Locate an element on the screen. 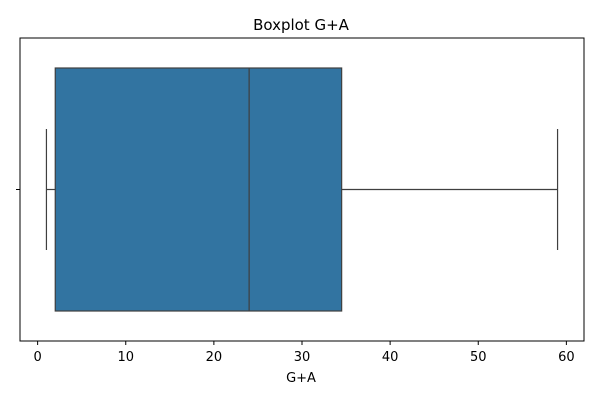 Image resolution: width=600 pixels, height=400 pixels. x-tick-label: 10 is located at coordinates (125, 357).